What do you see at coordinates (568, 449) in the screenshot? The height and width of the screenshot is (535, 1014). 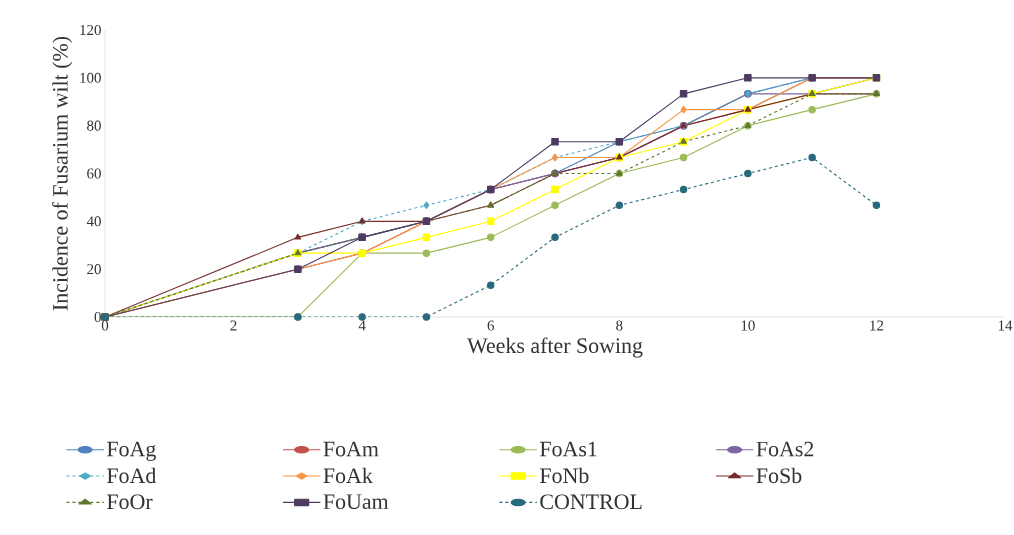 I see `legend-label: FoAs1` at bounding box center [568, 449].